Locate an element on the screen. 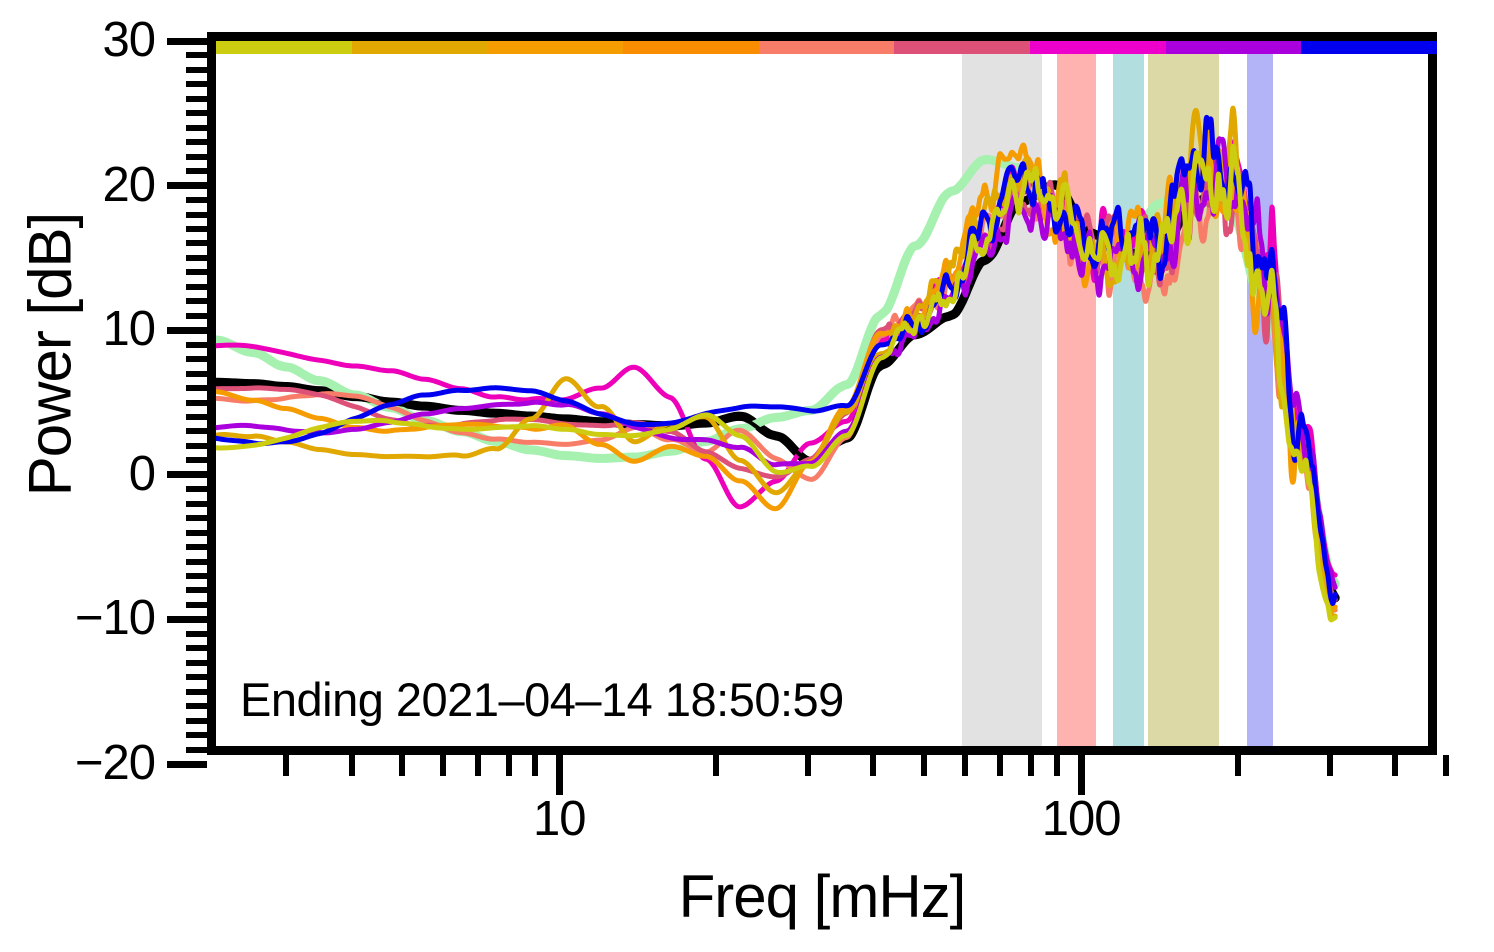  y-tick-label: −20 is located at coordinates (115, 763).